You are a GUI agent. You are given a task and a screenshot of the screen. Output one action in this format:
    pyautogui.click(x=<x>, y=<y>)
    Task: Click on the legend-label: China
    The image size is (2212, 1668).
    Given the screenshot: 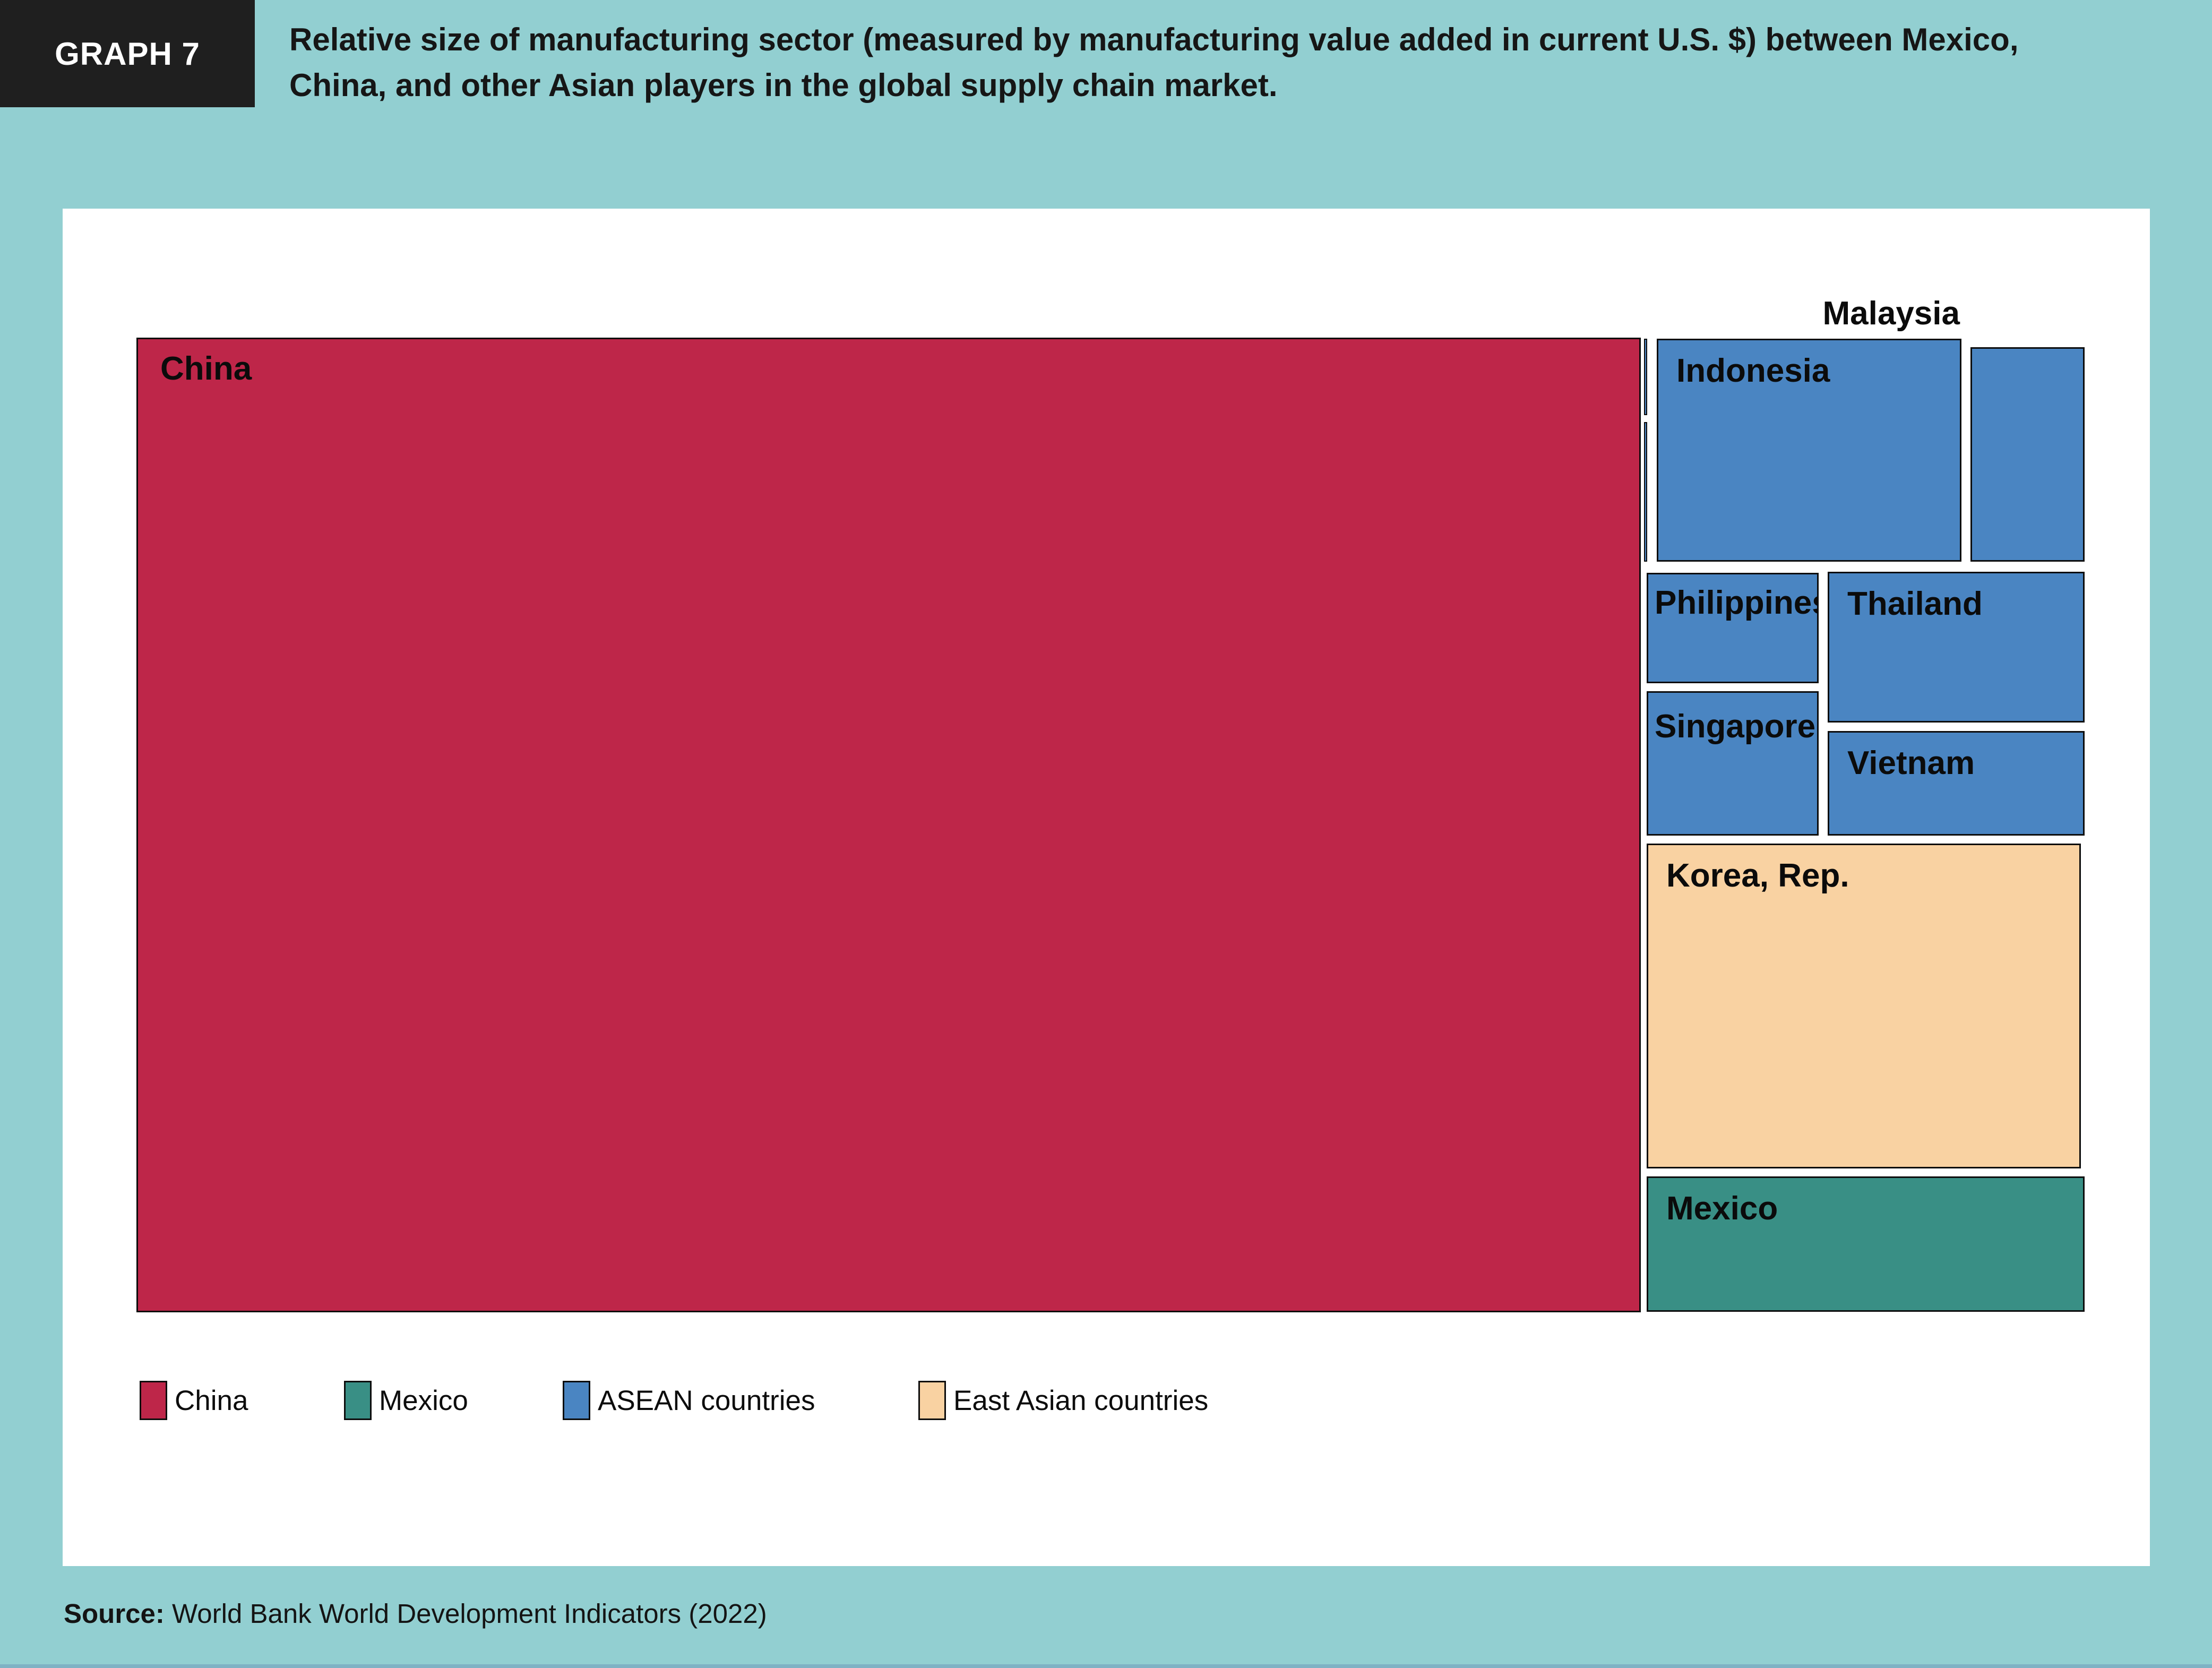 What is the action you would take?
    pyautogui.click(x=211, y=1400)
    